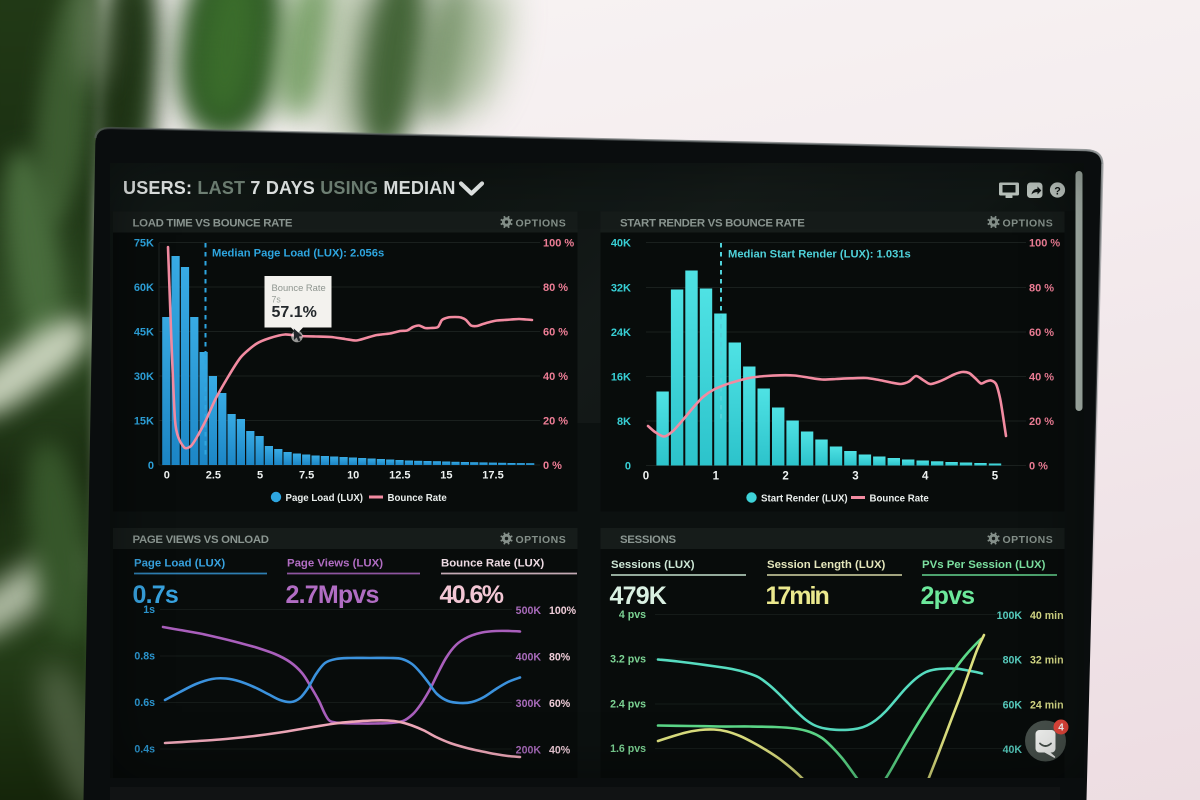 This screenshot has width=1200, height=800. What do you see at coordinates (201, 540) in the screenshot?
I see `svg-text: PAGE VIEWS VS ONLOAD` at bounding box center [201, 540].